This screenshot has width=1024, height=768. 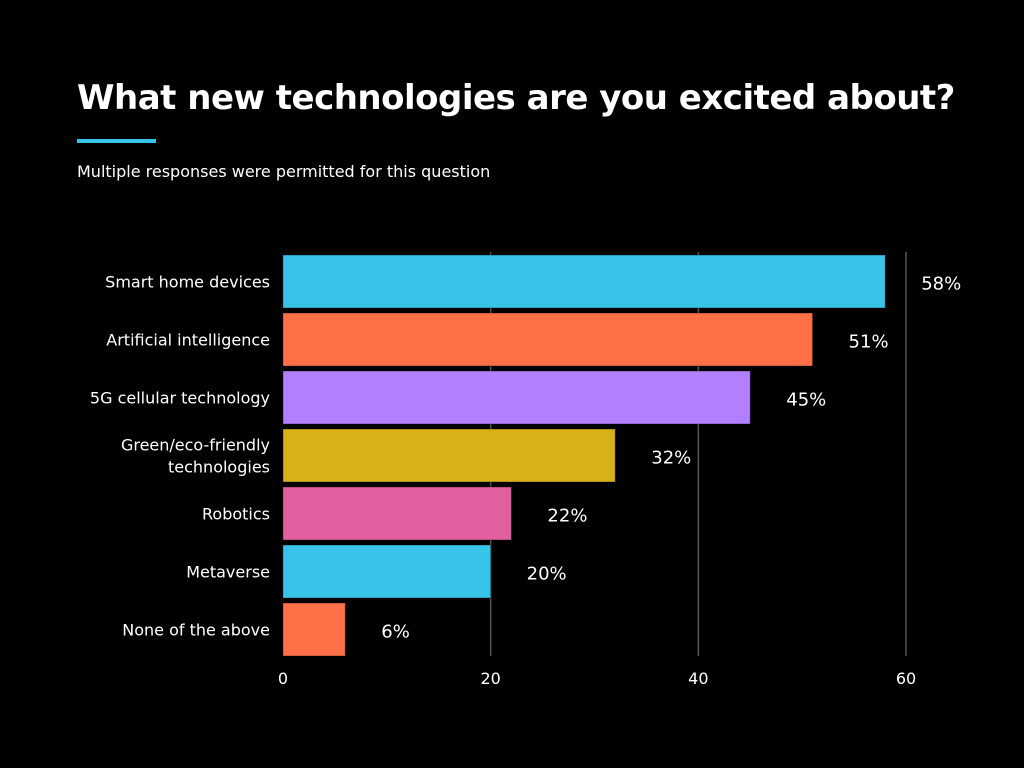 What do you see at coordinates (219, 467) in the screenshot?
I see `category-label: technologies` at bounding box center [219, 467].